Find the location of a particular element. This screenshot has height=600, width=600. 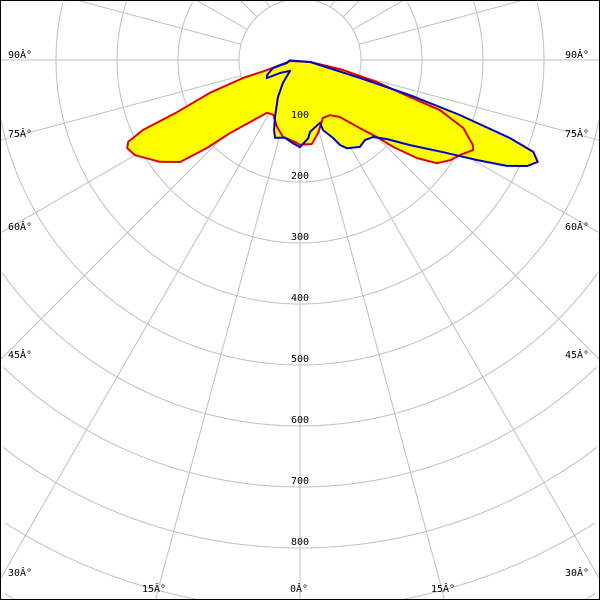

angle-label-left-75: 75Â° is located at coordinates (20, 133).